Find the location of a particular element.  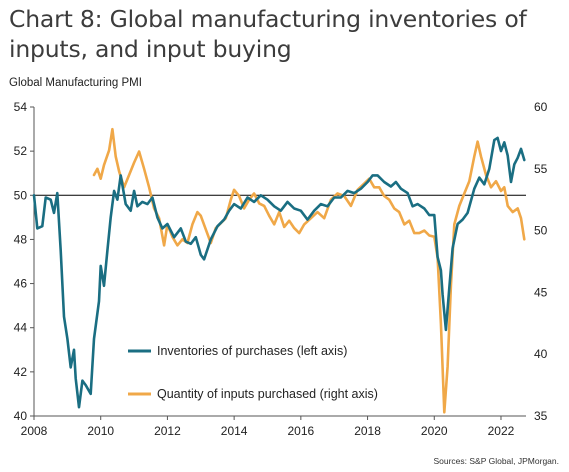

x-tick-label: 2022 is located at coordinates (501, 431).